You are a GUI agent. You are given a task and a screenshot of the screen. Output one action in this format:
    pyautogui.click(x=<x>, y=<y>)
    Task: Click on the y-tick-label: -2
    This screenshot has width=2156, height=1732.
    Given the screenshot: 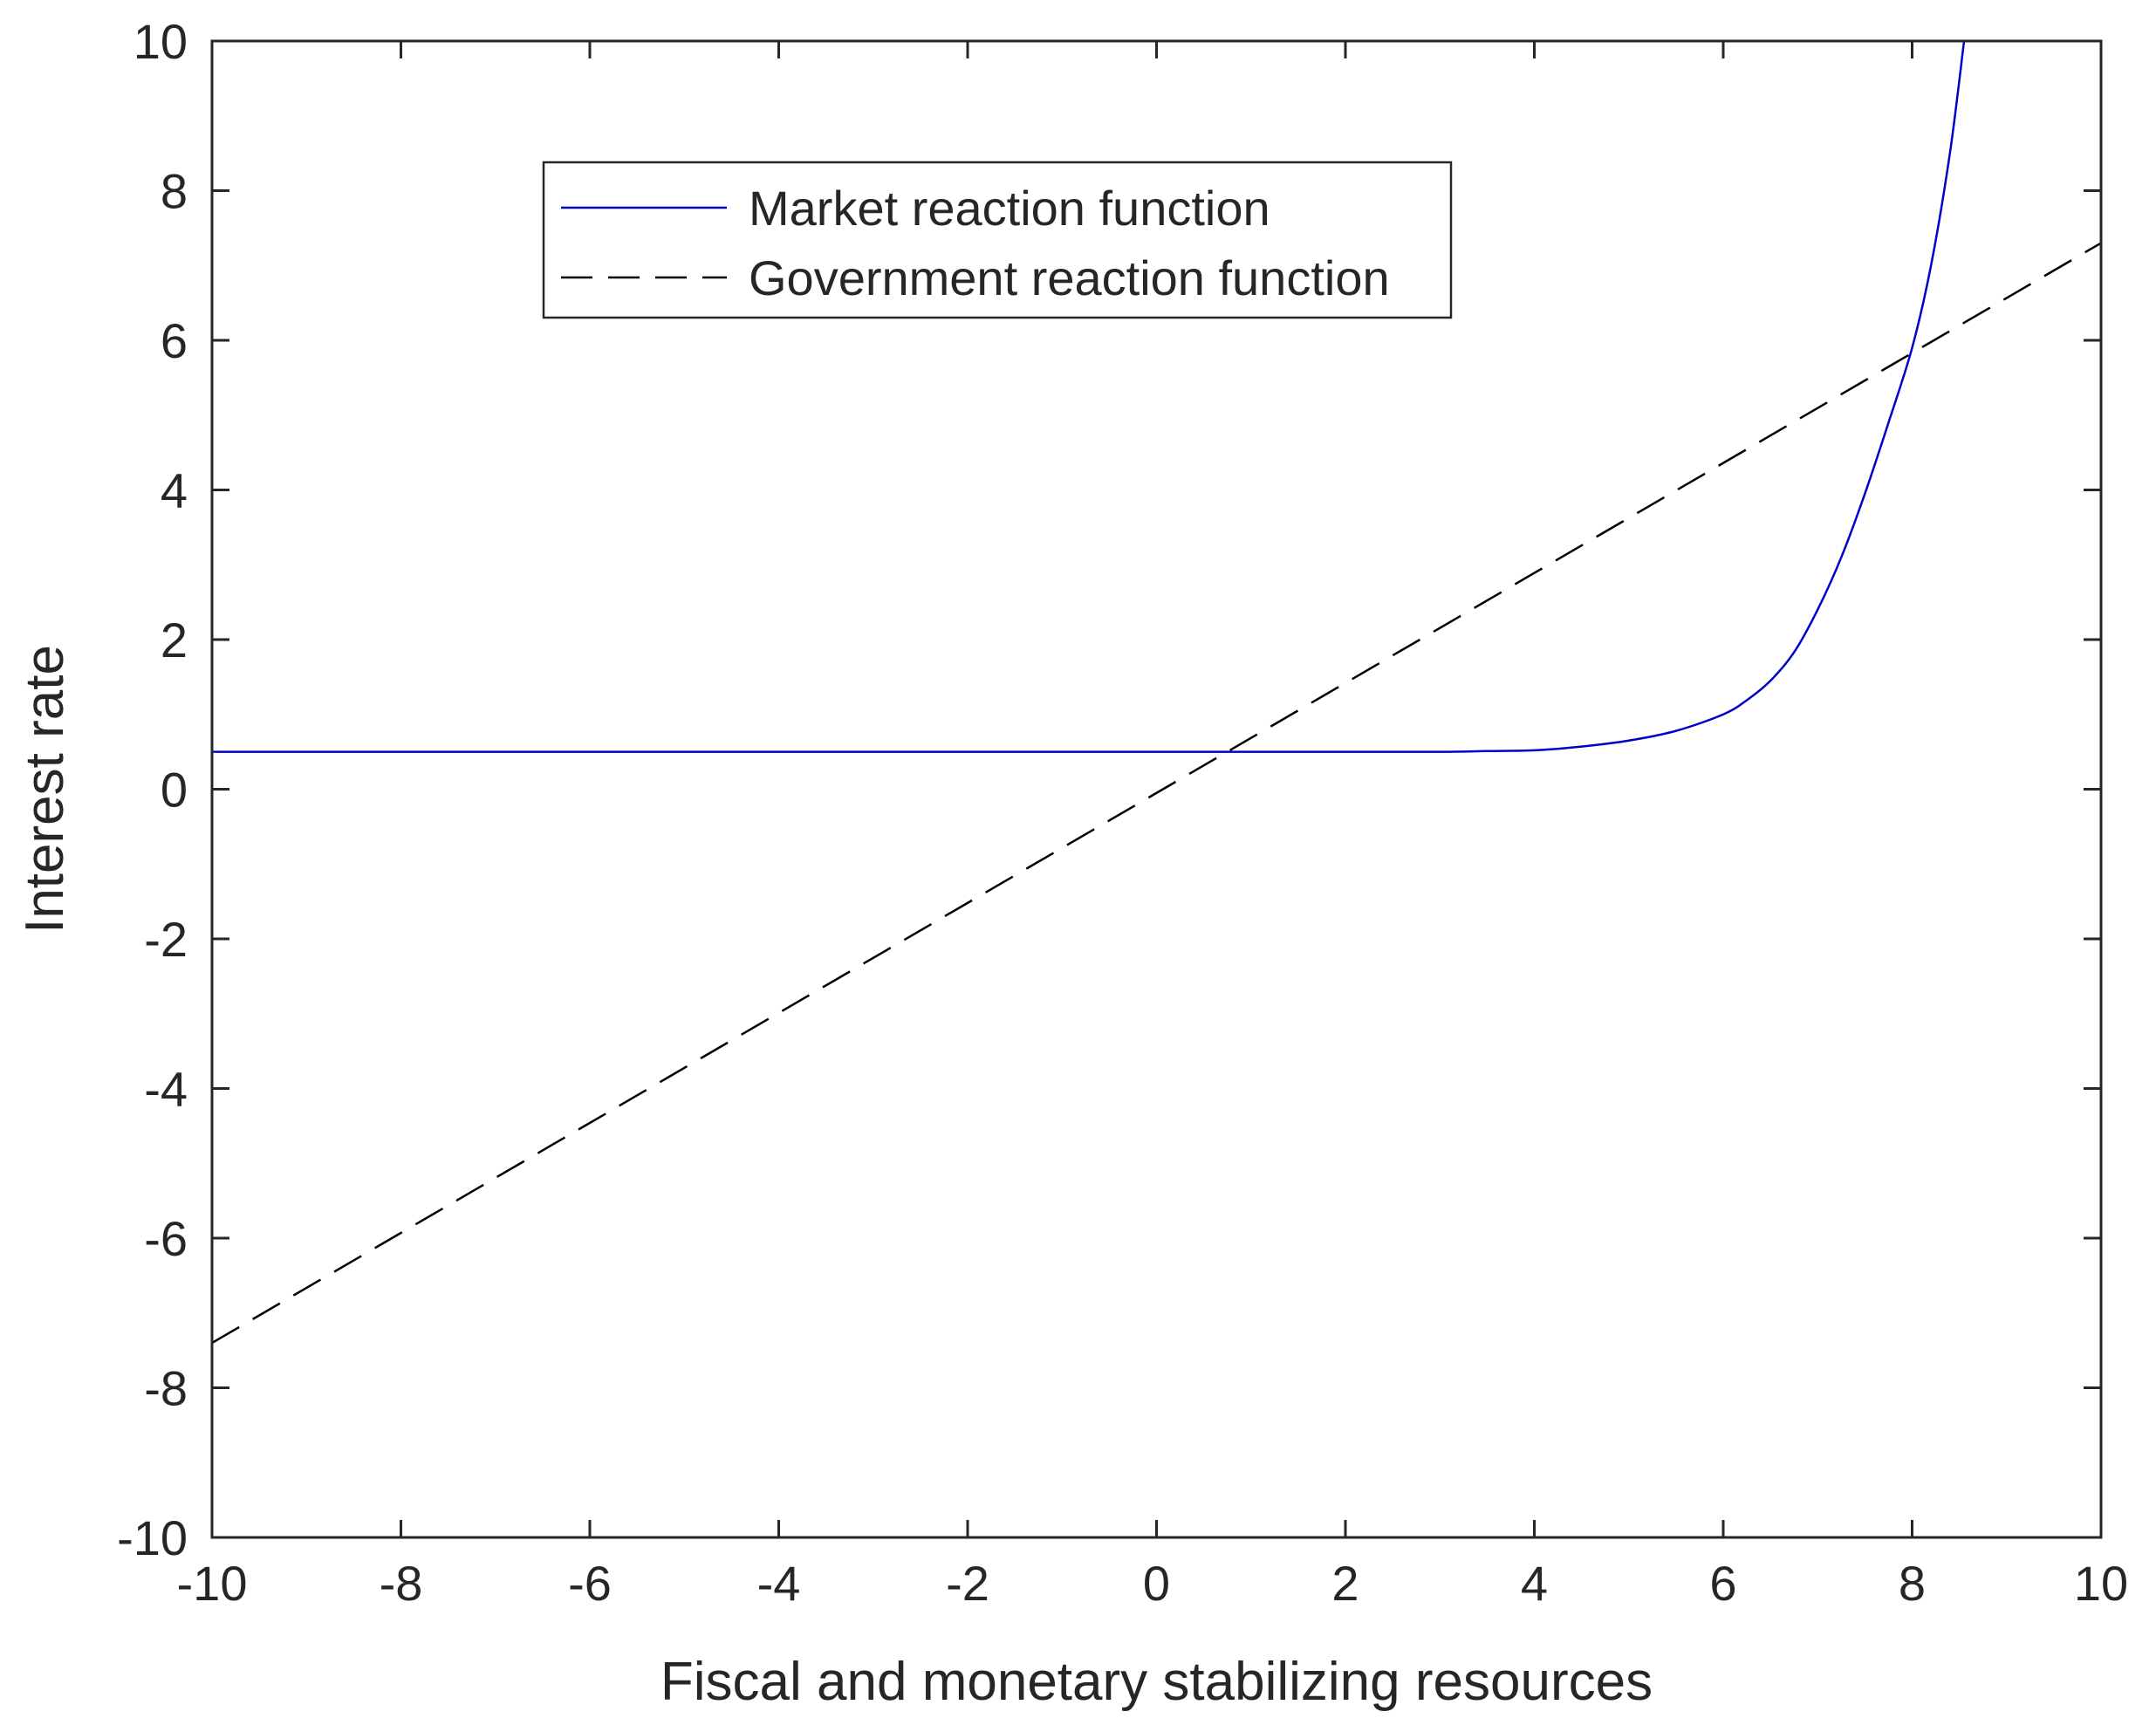 What is the action you would take?
    pyautogui.click(x=166, y=940)
    